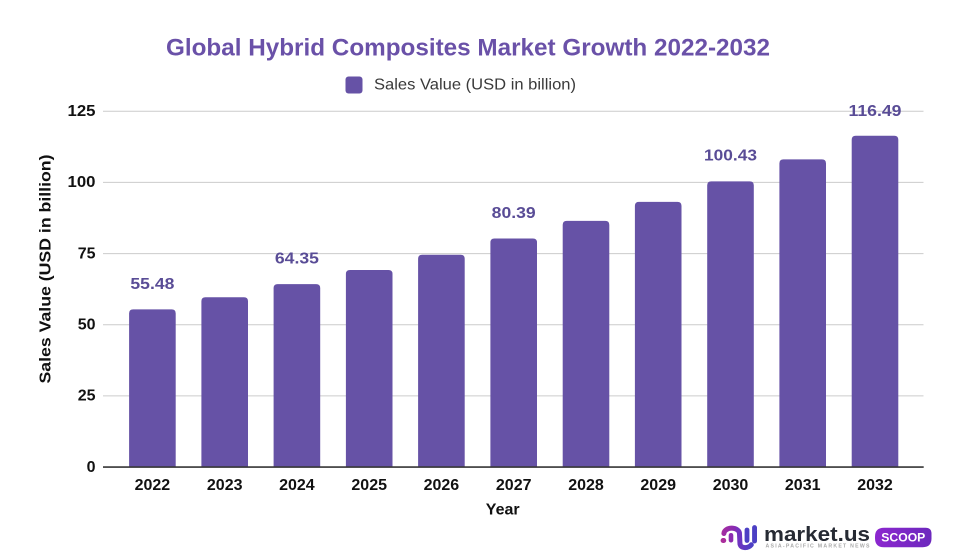 Image resolution: width=960 pixels, height=560 pixels. Describe the element at coordinates (442, 485) in the screenshot. I see `svg-text: 2026` at that location.